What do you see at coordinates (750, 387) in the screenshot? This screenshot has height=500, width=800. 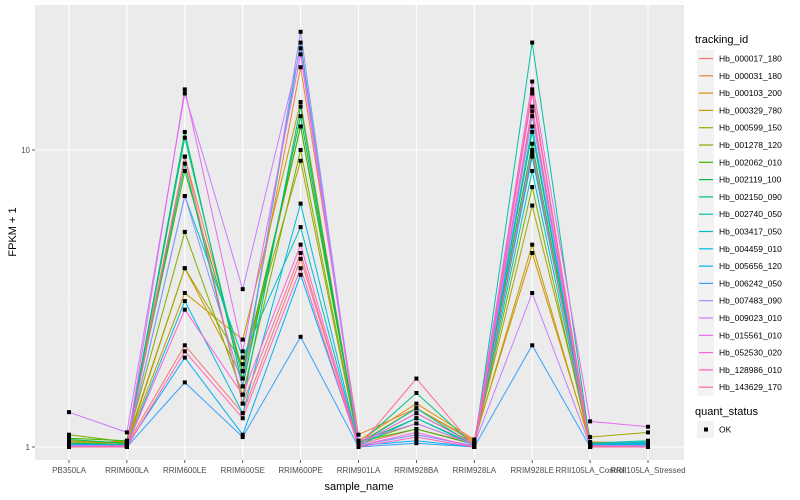 I see `legend-label: Hb_143629_170` at bounding box center [750, 387].